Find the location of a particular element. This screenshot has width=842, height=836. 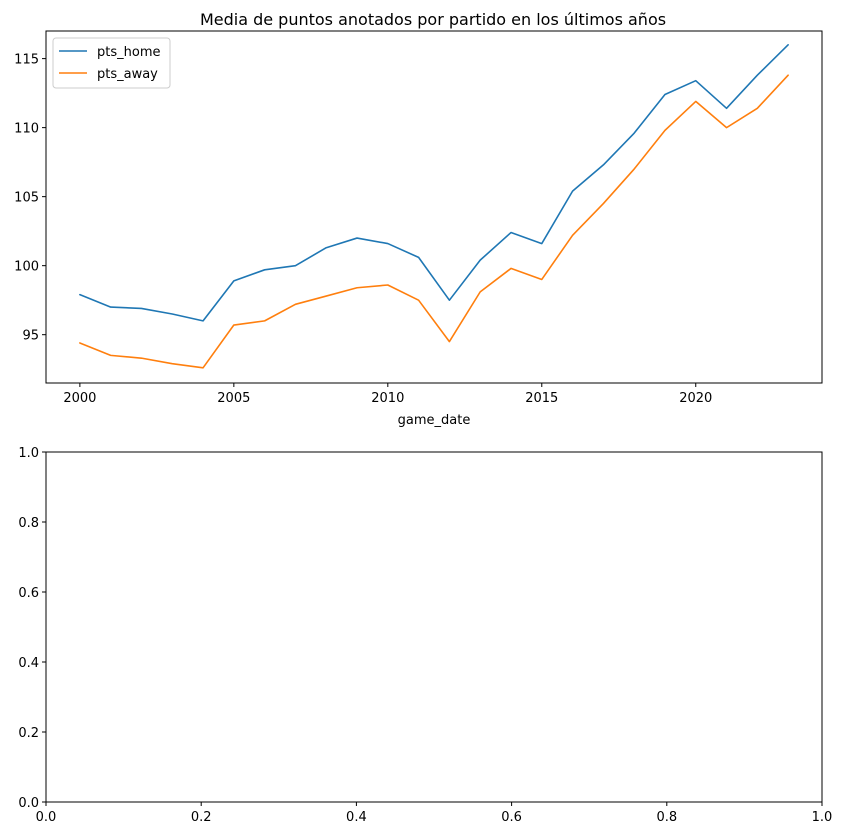

x-tick-label: 2015 is located at coordinates (541, 398).